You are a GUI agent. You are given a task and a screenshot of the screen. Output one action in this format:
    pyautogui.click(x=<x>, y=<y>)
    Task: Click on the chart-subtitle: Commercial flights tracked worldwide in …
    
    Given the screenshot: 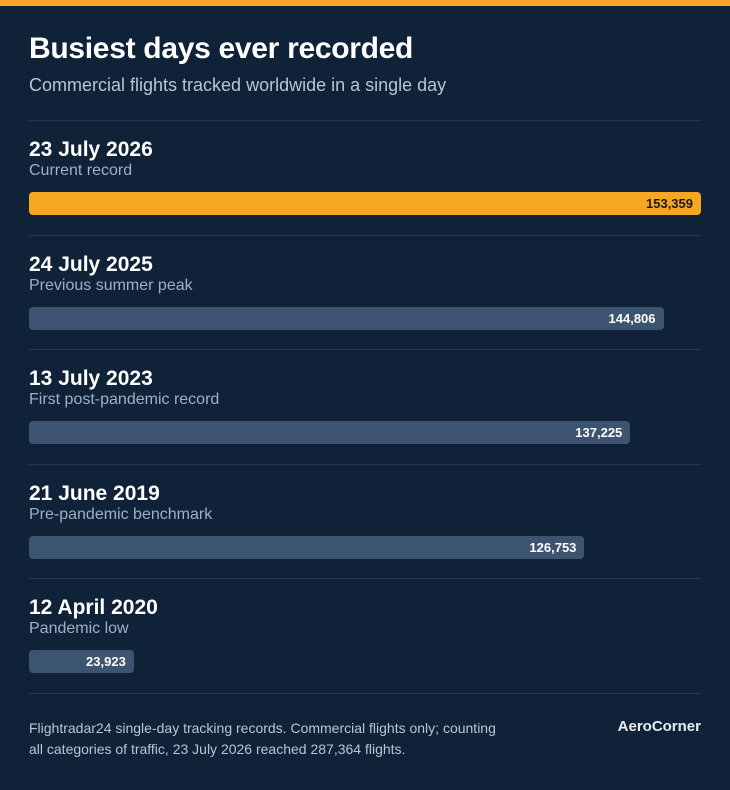 What is the action you would take?
    pyautogui.click(x=238, y=85)
    